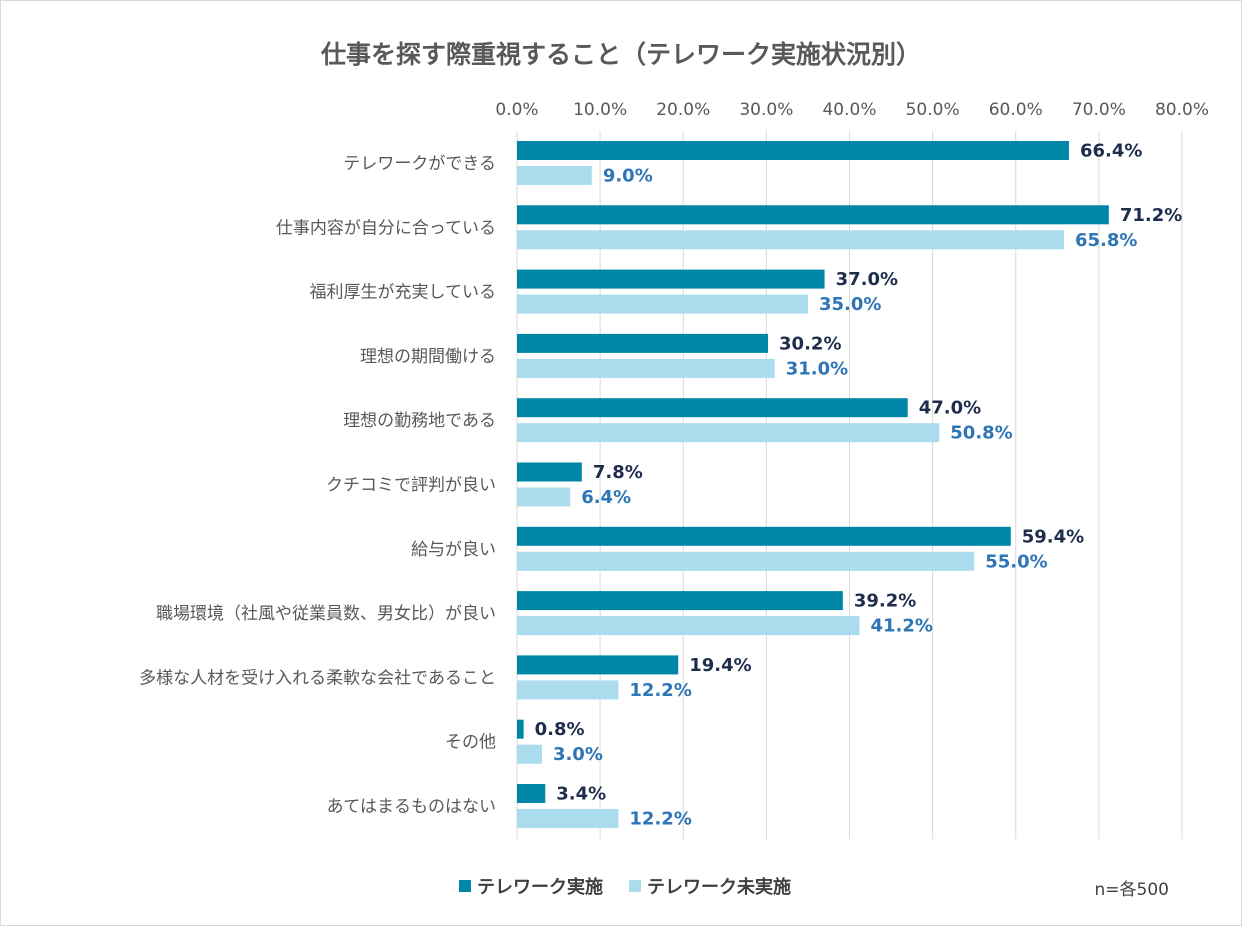 The width and height of the screenshot is (1242, 926). Describe the element at coordinates (885, 601) in the screenshot. I see `data-label: 39.2%` at that location.